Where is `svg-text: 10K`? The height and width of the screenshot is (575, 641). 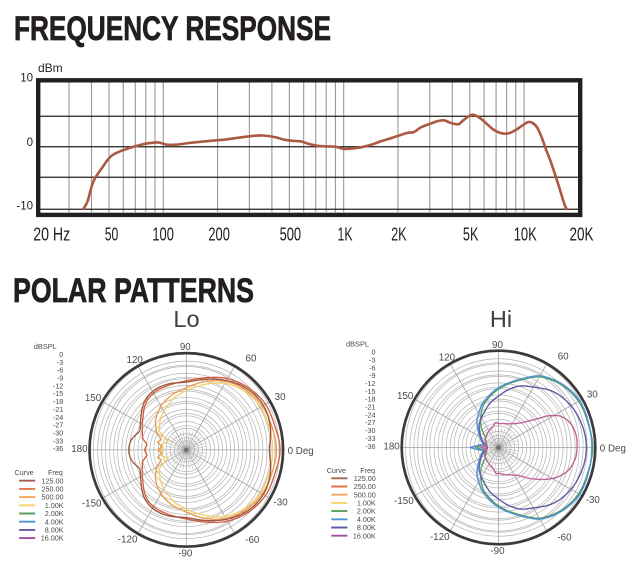 svg-text: 10K is located at coordinates (525, 234).